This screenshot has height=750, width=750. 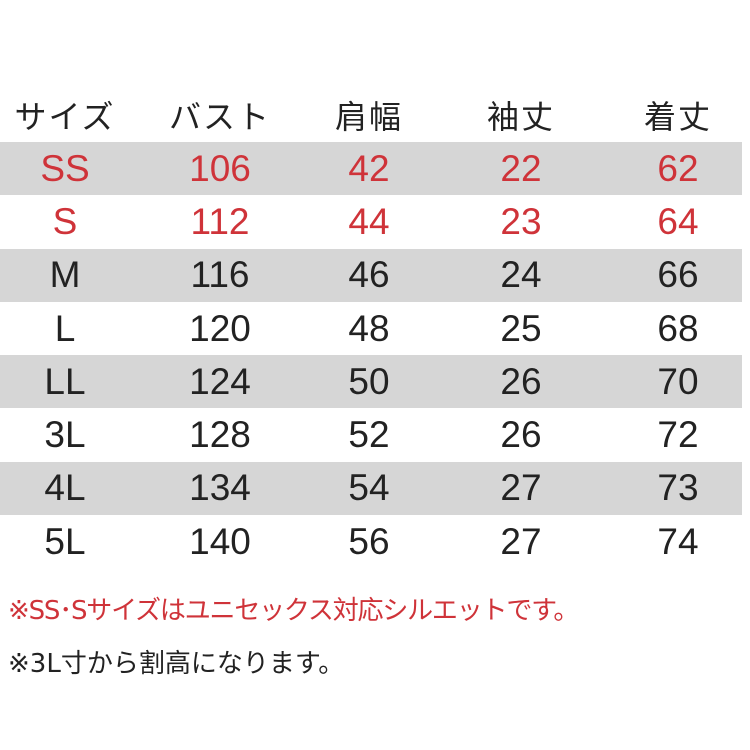 I want to click on cell-length: 66, so click(x=678, y=275).